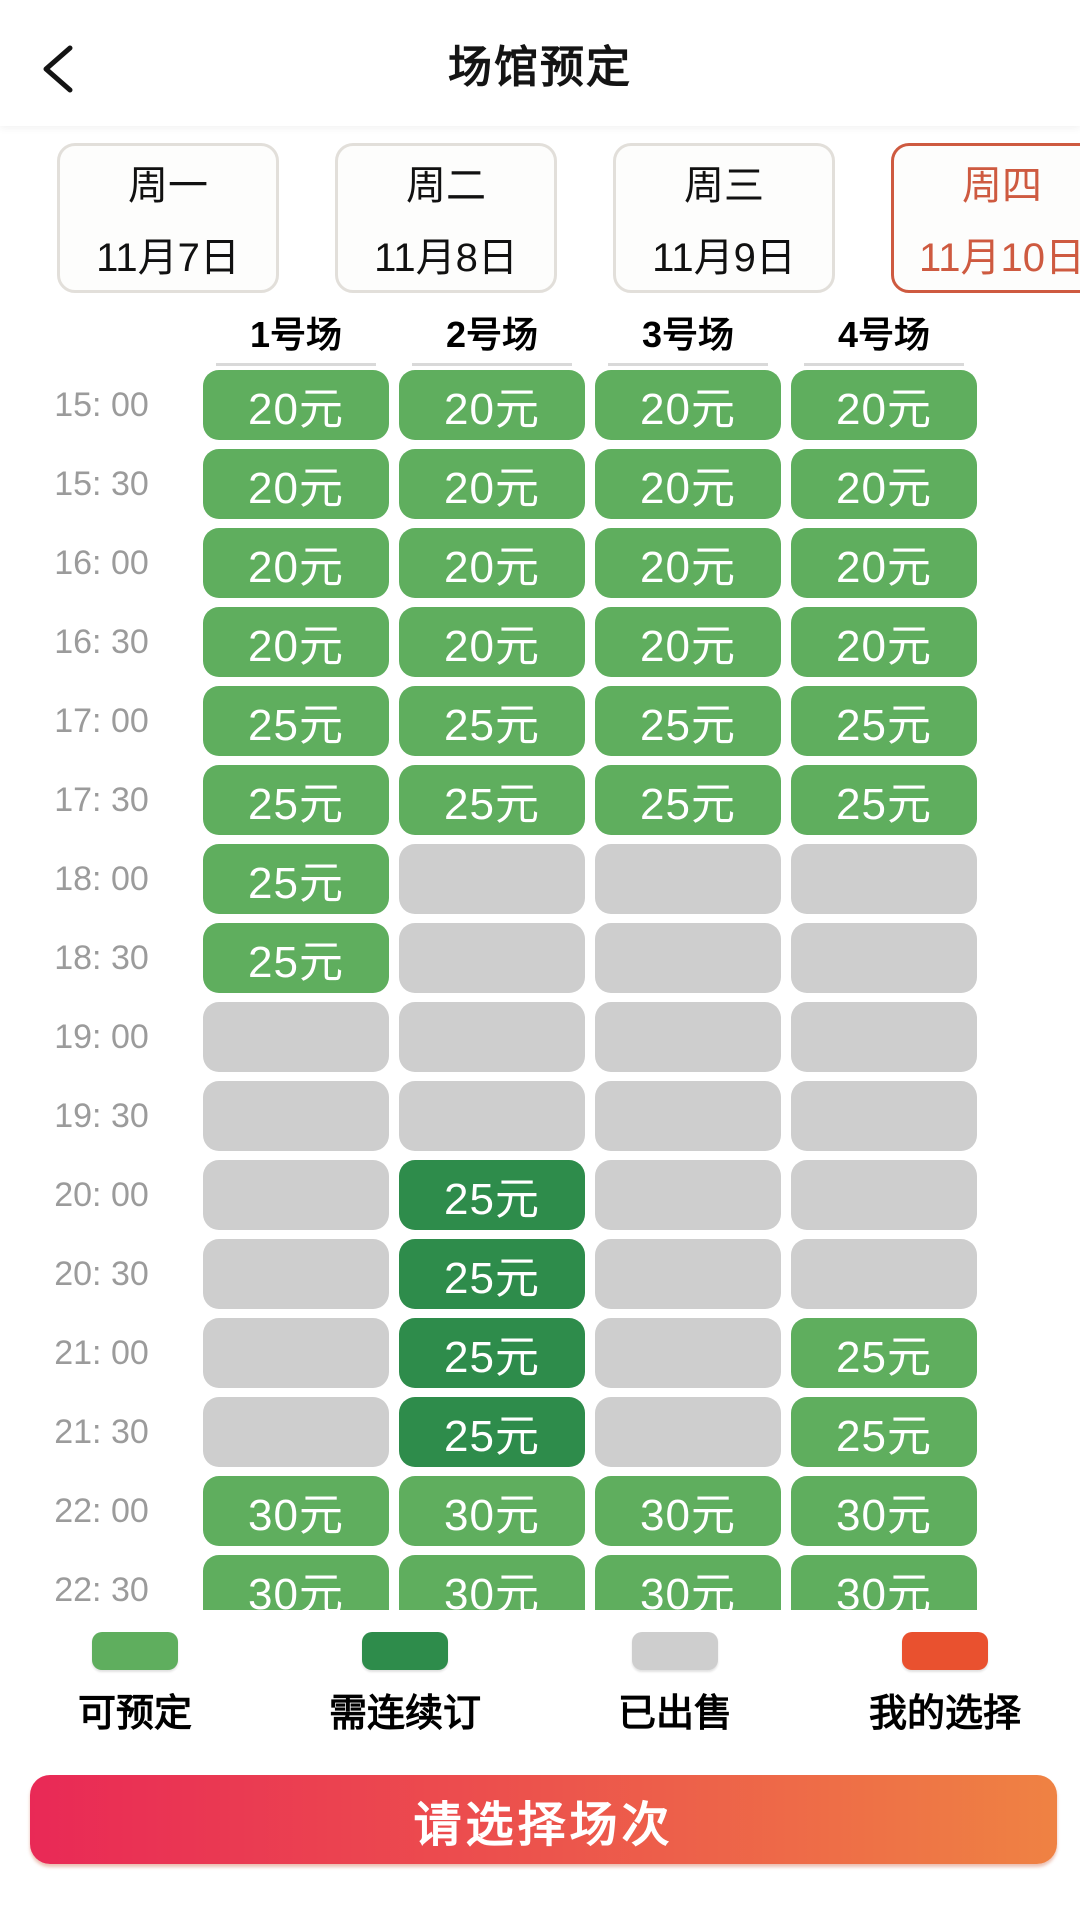  I want to click on schedule-row: 21: 30 25元 25元, so click(540, 1432).